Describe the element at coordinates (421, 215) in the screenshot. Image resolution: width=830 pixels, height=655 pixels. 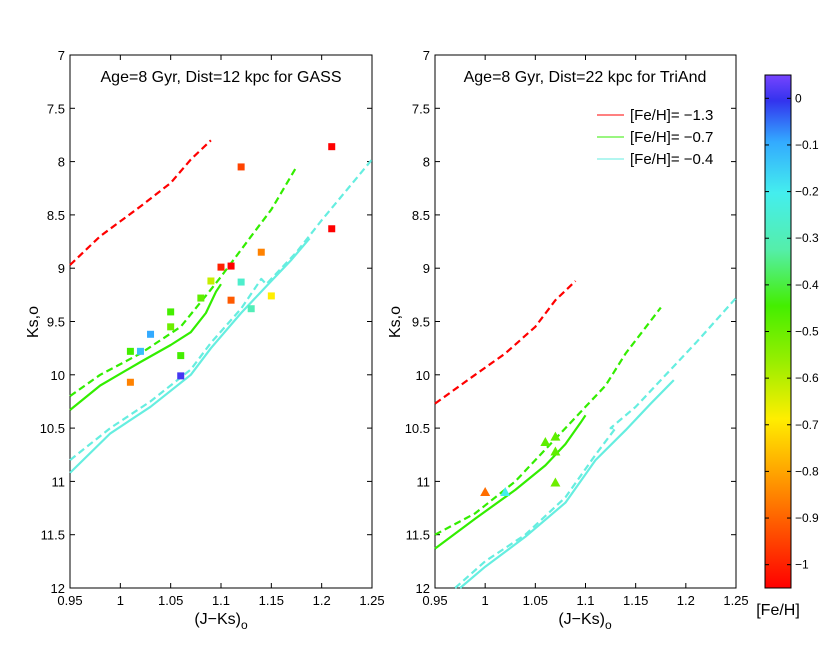
I see `triand-y-tick-label: 8.5` at that location.